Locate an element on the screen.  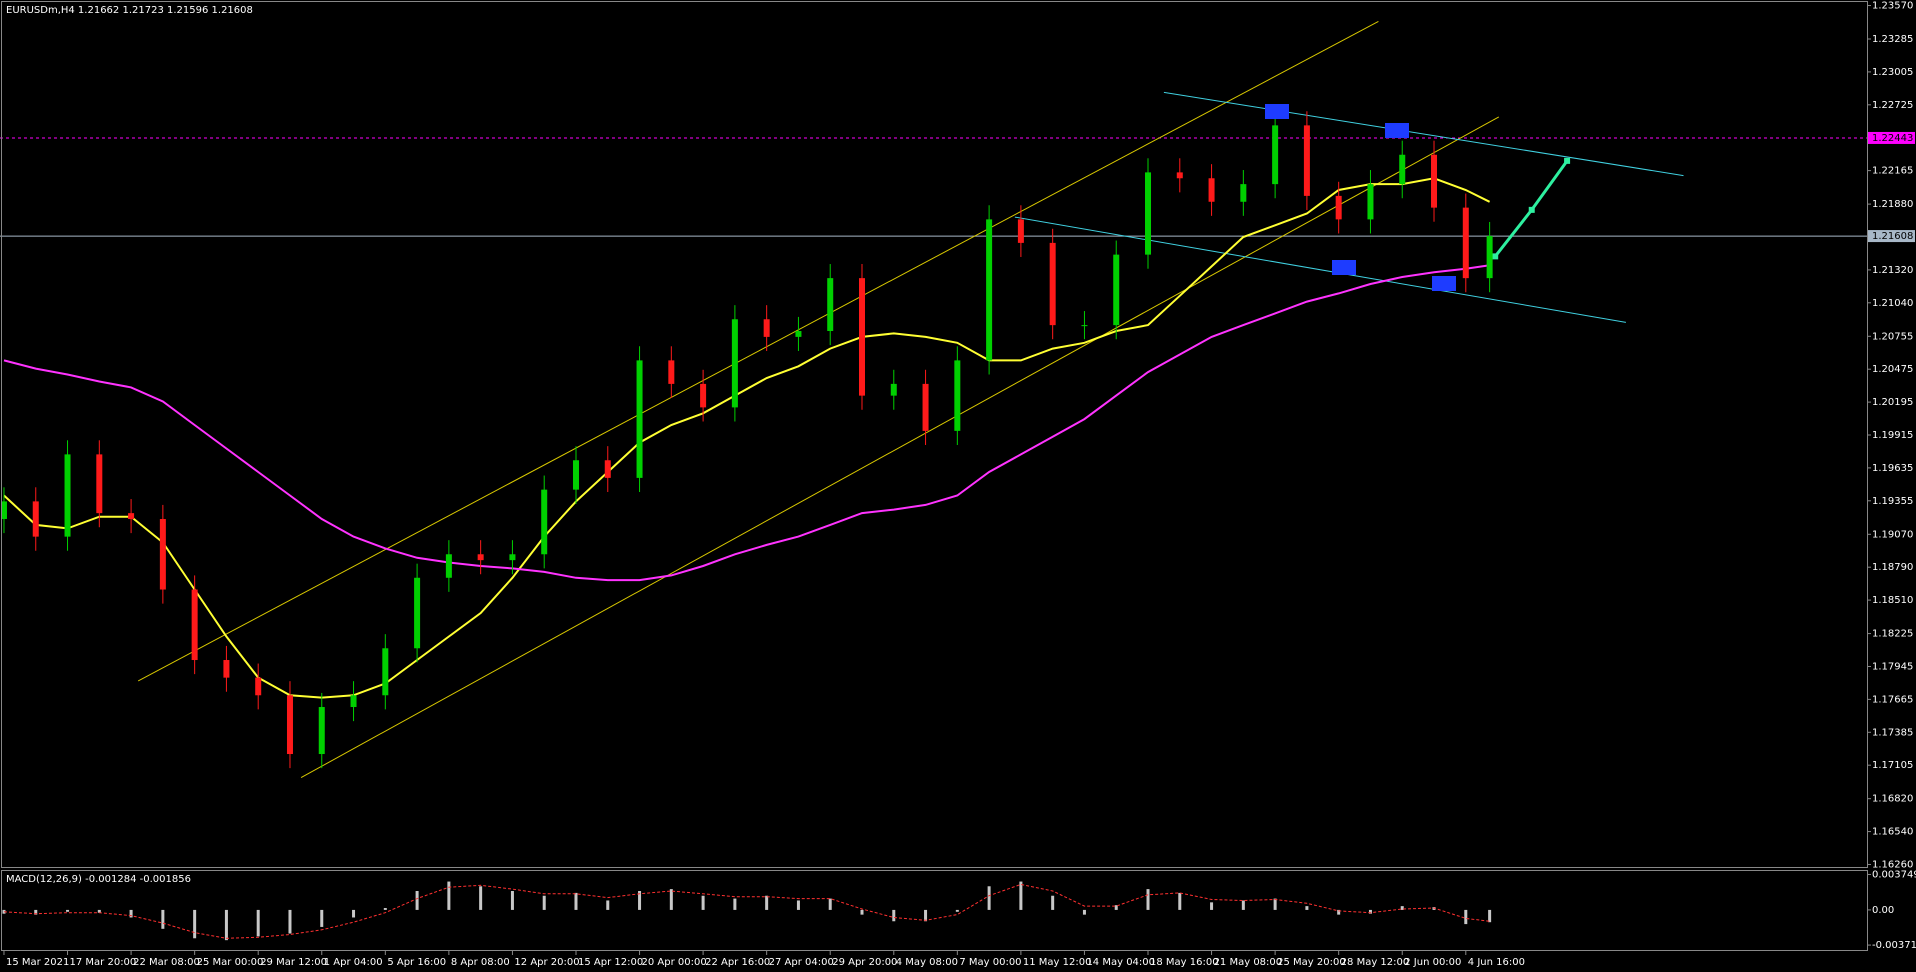
x-tick-label: 15 Apr 12:00 is located at coordinates (610, 962).